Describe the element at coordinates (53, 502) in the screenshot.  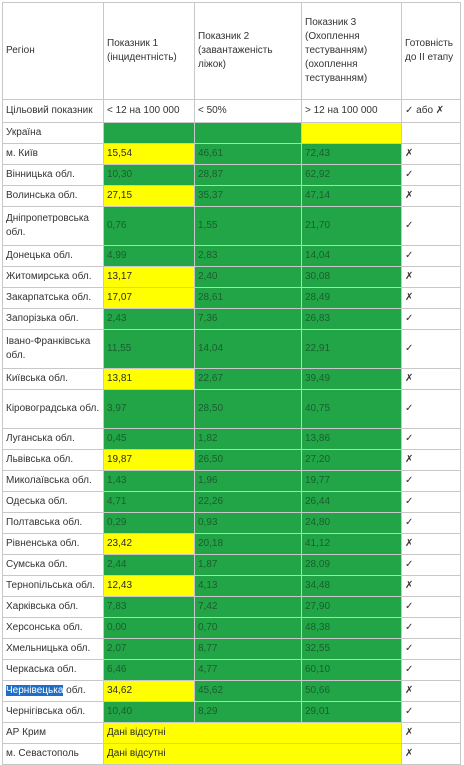
I see `region-cell: Одеська обл.` at that location.